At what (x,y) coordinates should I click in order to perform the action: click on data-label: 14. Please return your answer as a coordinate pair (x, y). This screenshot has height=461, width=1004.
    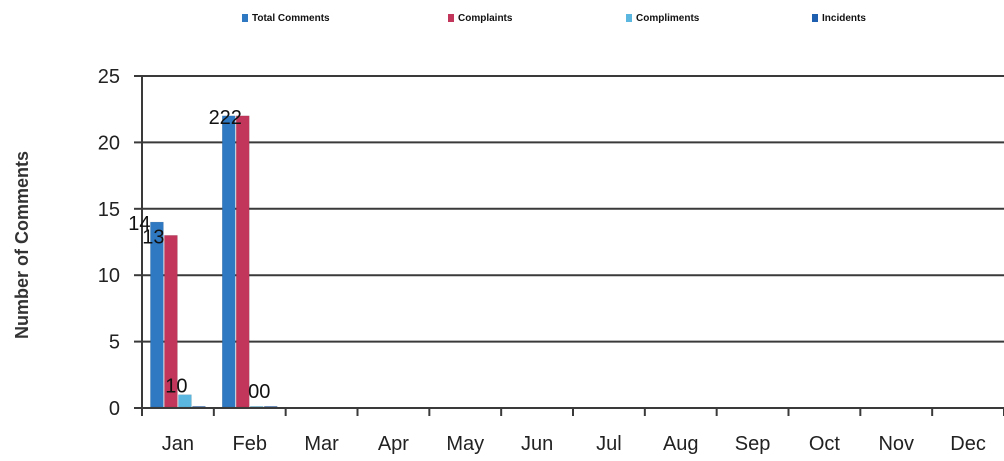
    Looking at the image, I should click on (139, 224).